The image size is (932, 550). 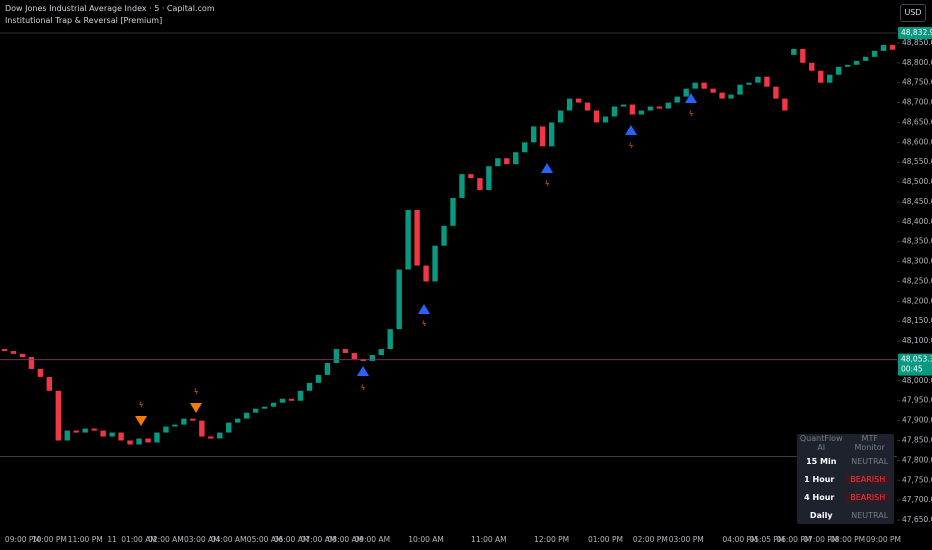 I want to click on y-tick-label: 48,400.0, so click(x=917, y=221).